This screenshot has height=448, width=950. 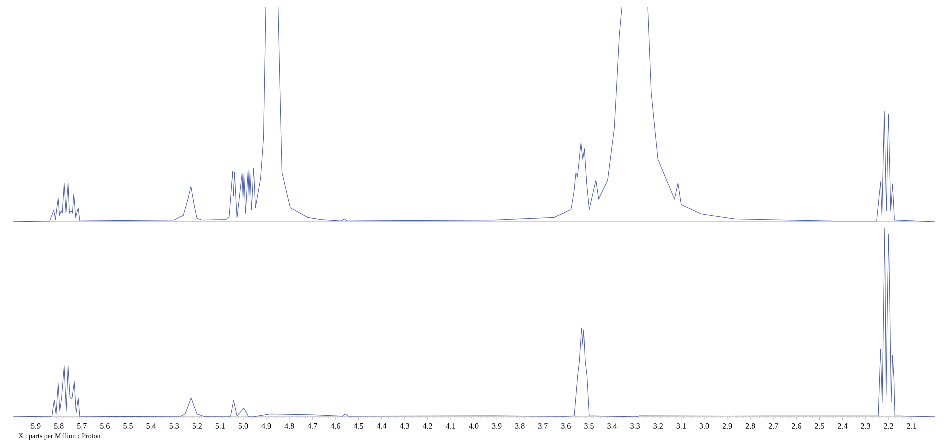 What do you see at coordinates (635, 426) in the screenshot?
I see `x-tick-label: 3.3` at bounding box center [635, 426].